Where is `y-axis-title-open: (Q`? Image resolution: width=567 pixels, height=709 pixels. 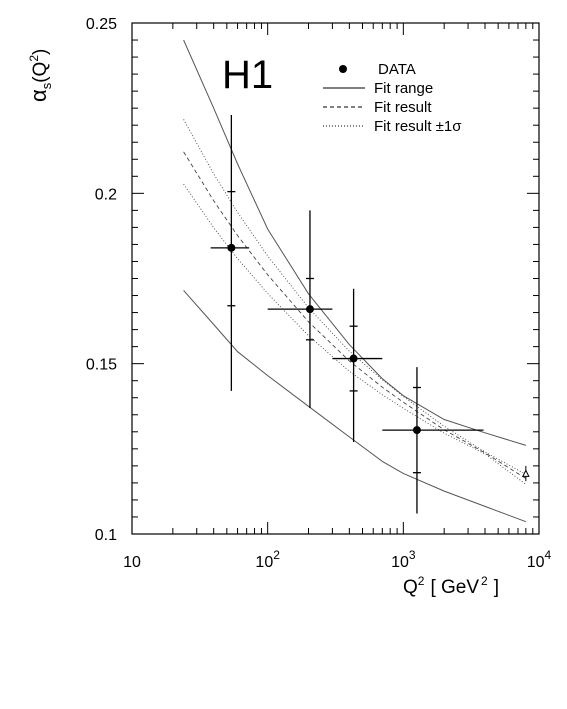
y-axis-title-open: (Q is located at coordinates (40, 72).